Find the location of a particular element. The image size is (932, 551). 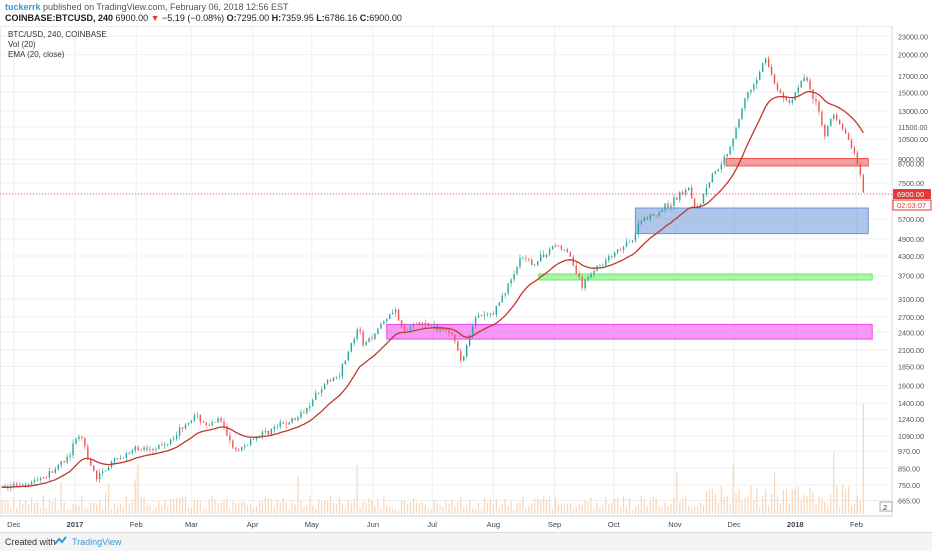

author-name: tuckerrk is located at coordinates (23, 7).